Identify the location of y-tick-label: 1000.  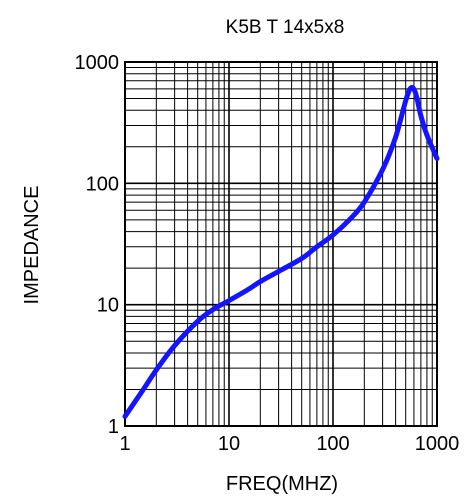
(97, 63).